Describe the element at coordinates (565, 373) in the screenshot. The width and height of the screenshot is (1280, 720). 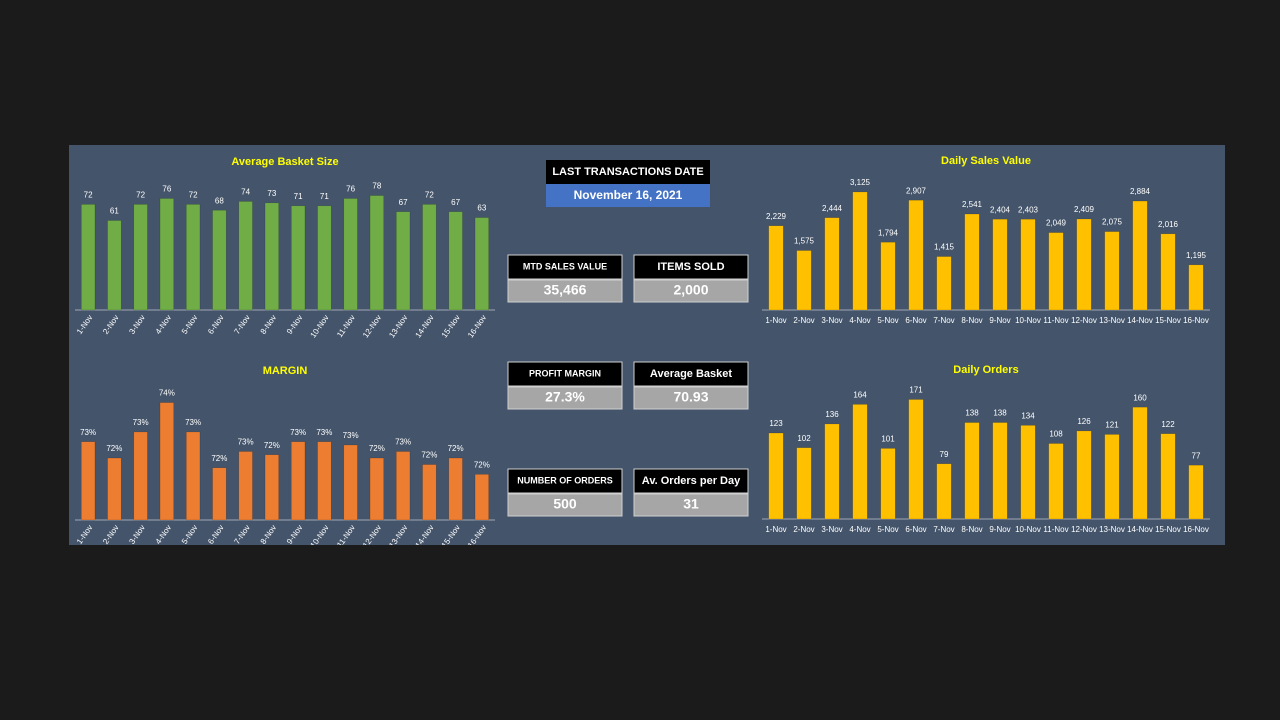
I see `kpi-label: PROFIT MARGIN` at that location.